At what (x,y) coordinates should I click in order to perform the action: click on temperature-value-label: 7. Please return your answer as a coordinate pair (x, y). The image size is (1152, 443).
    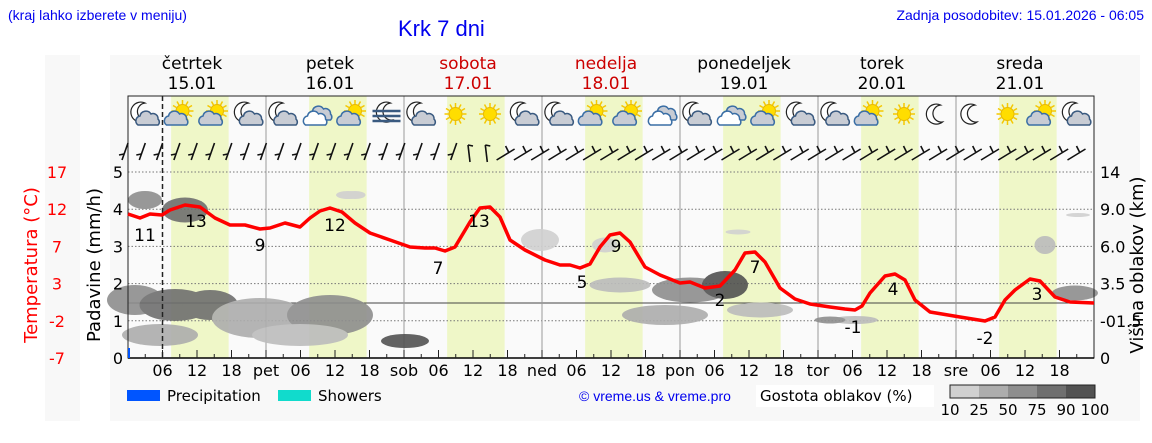
    Looking at the image, I should click on (438, 269).